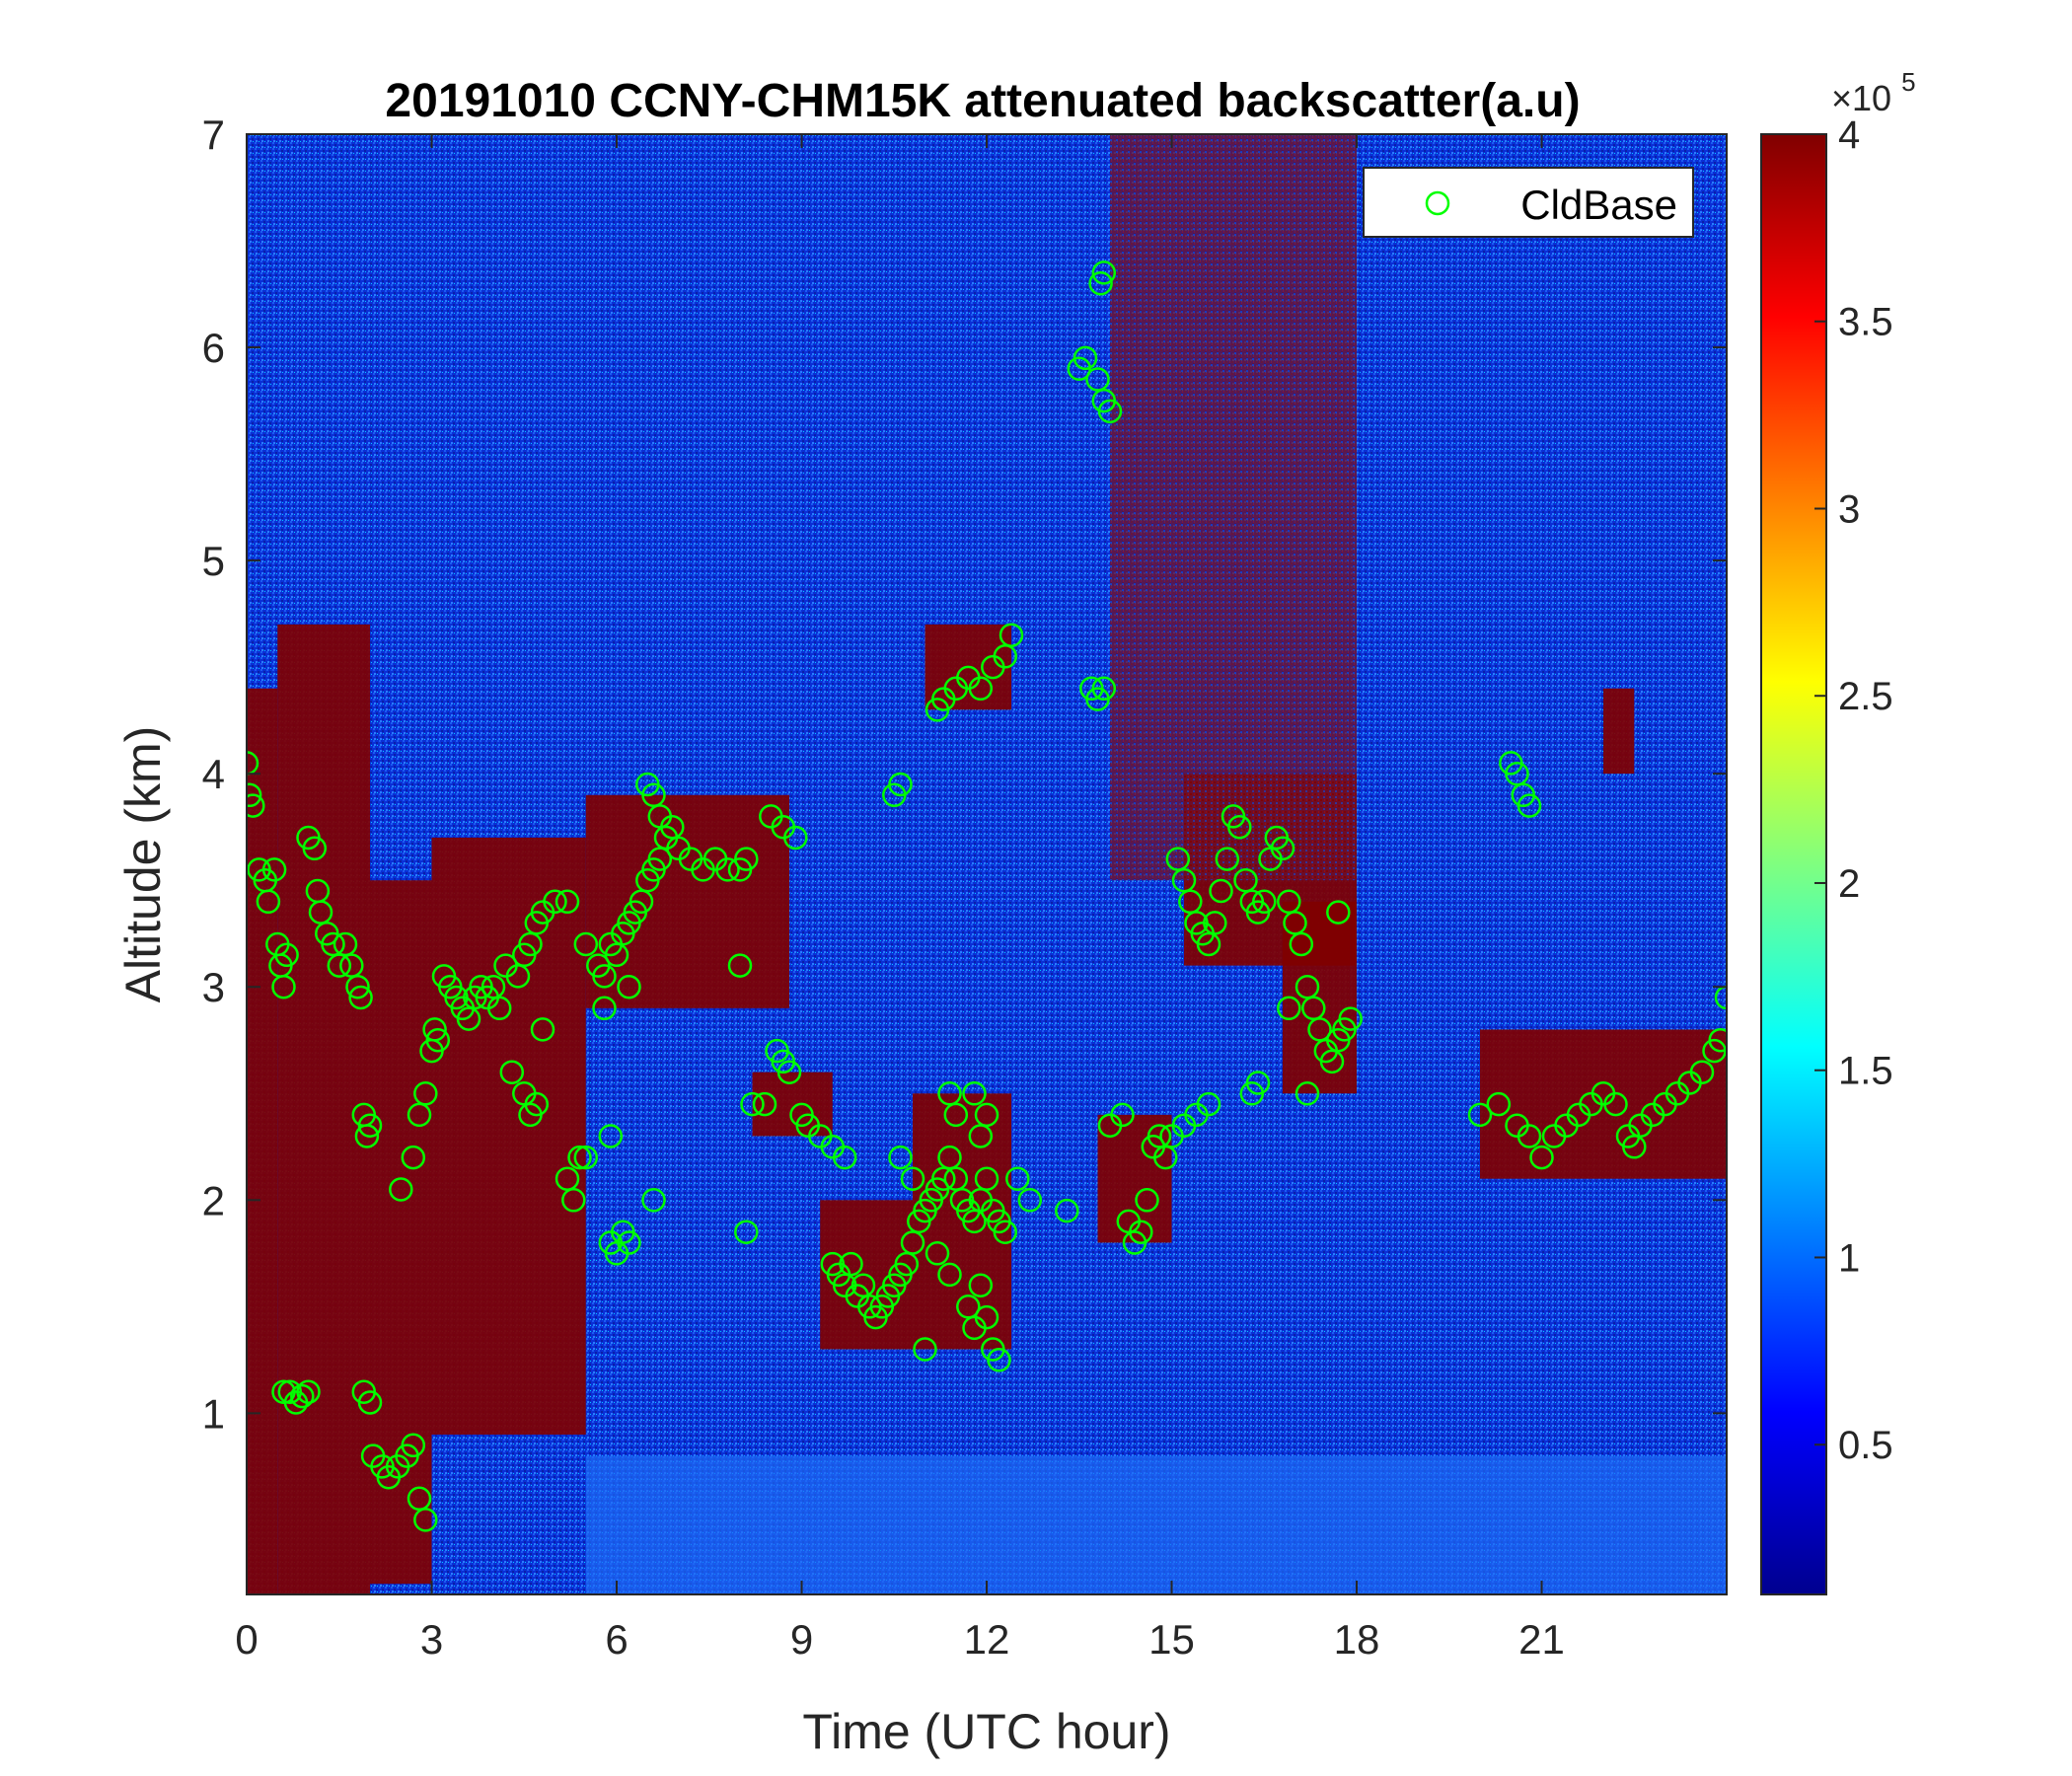  Describe the element at coordinates (1849, 1258) in the screenshot. I see `colorbar-tick-label: 1` at that location.